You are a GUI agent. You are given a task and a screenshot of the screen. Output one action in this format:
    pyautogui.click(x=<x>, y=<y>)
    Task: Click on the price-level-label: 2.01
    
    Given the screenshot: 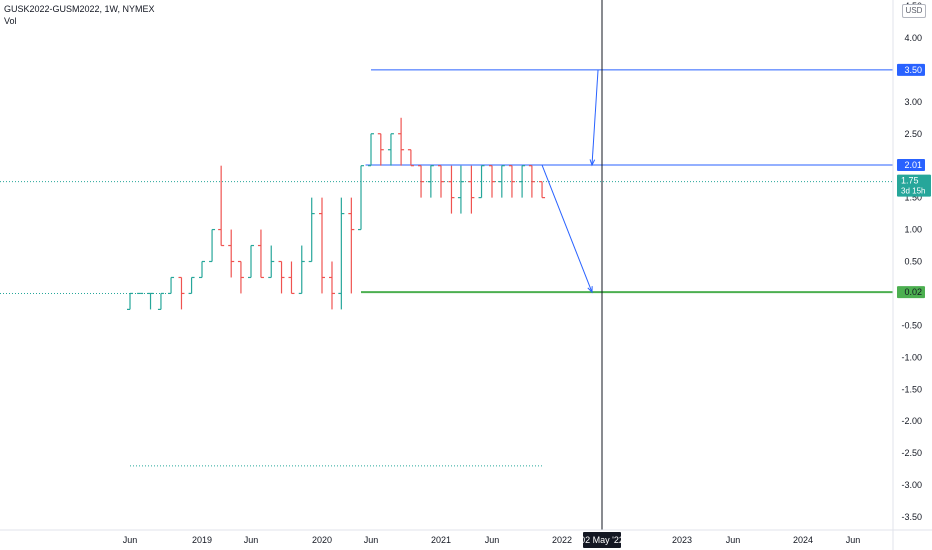 What is the action you would take?
    pyautogui.click(x=913, y=165)
    